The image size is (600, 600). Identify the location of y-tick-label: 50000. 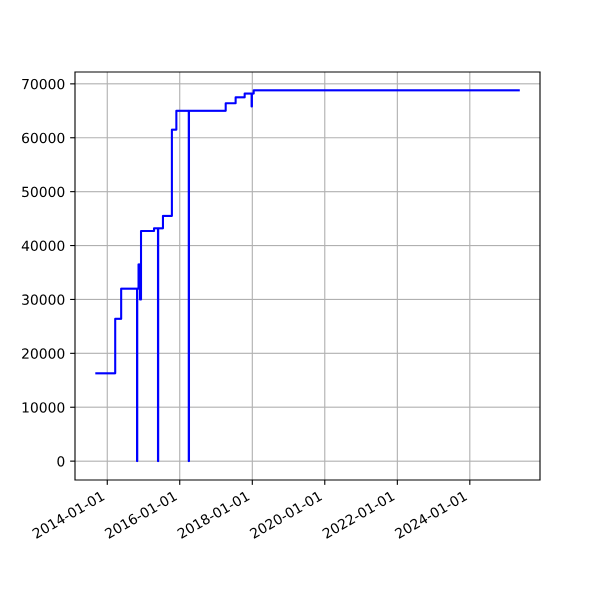
(43, 192).